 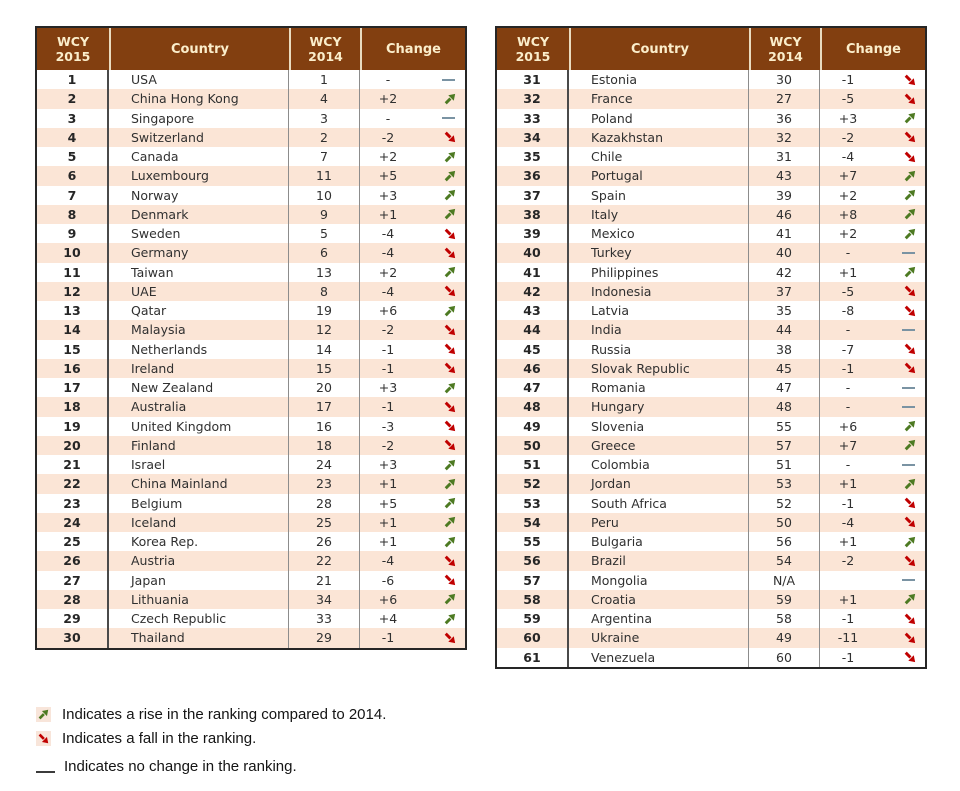 I want to click on table-row: 36 Portugal 43 +7, so click(x=711, y=176).